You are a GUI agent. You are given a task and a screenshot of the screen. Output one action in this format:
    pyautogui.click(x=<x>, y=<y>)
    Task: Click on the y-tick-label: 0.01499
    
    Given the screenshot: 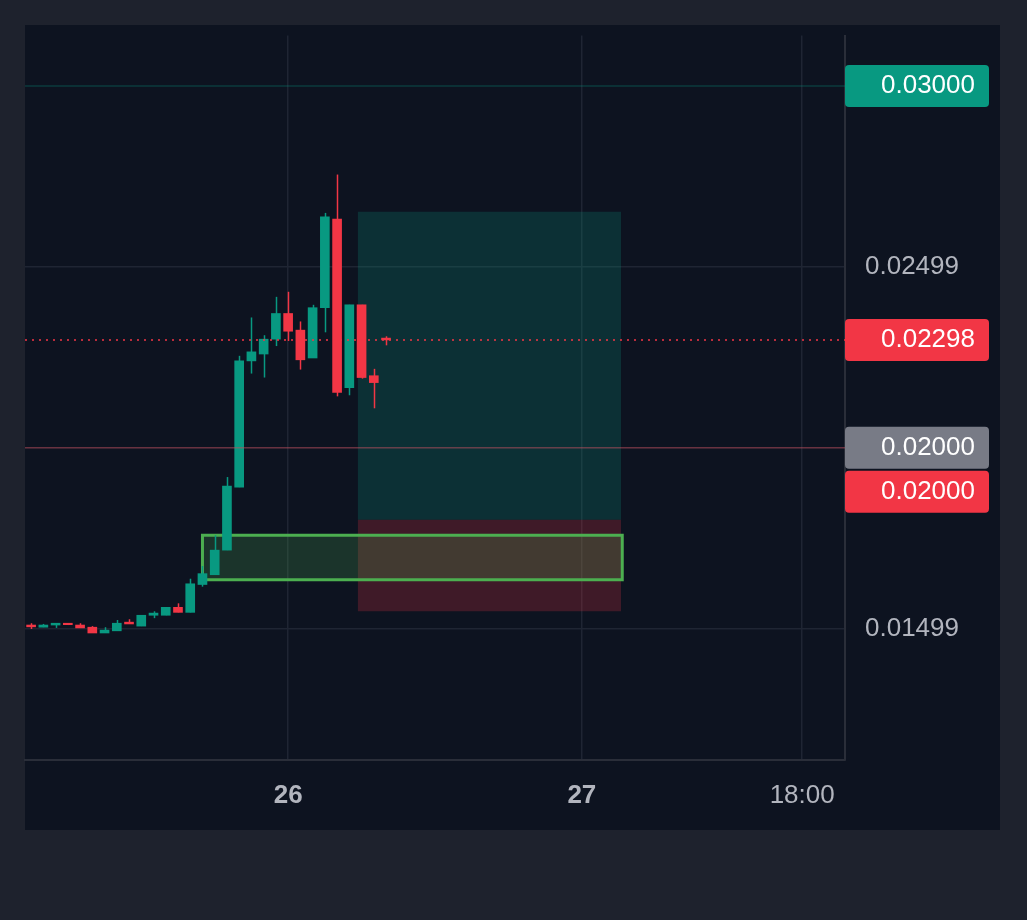 What is the action you would take?
    pyautogui.click(x=912, y=627)
    